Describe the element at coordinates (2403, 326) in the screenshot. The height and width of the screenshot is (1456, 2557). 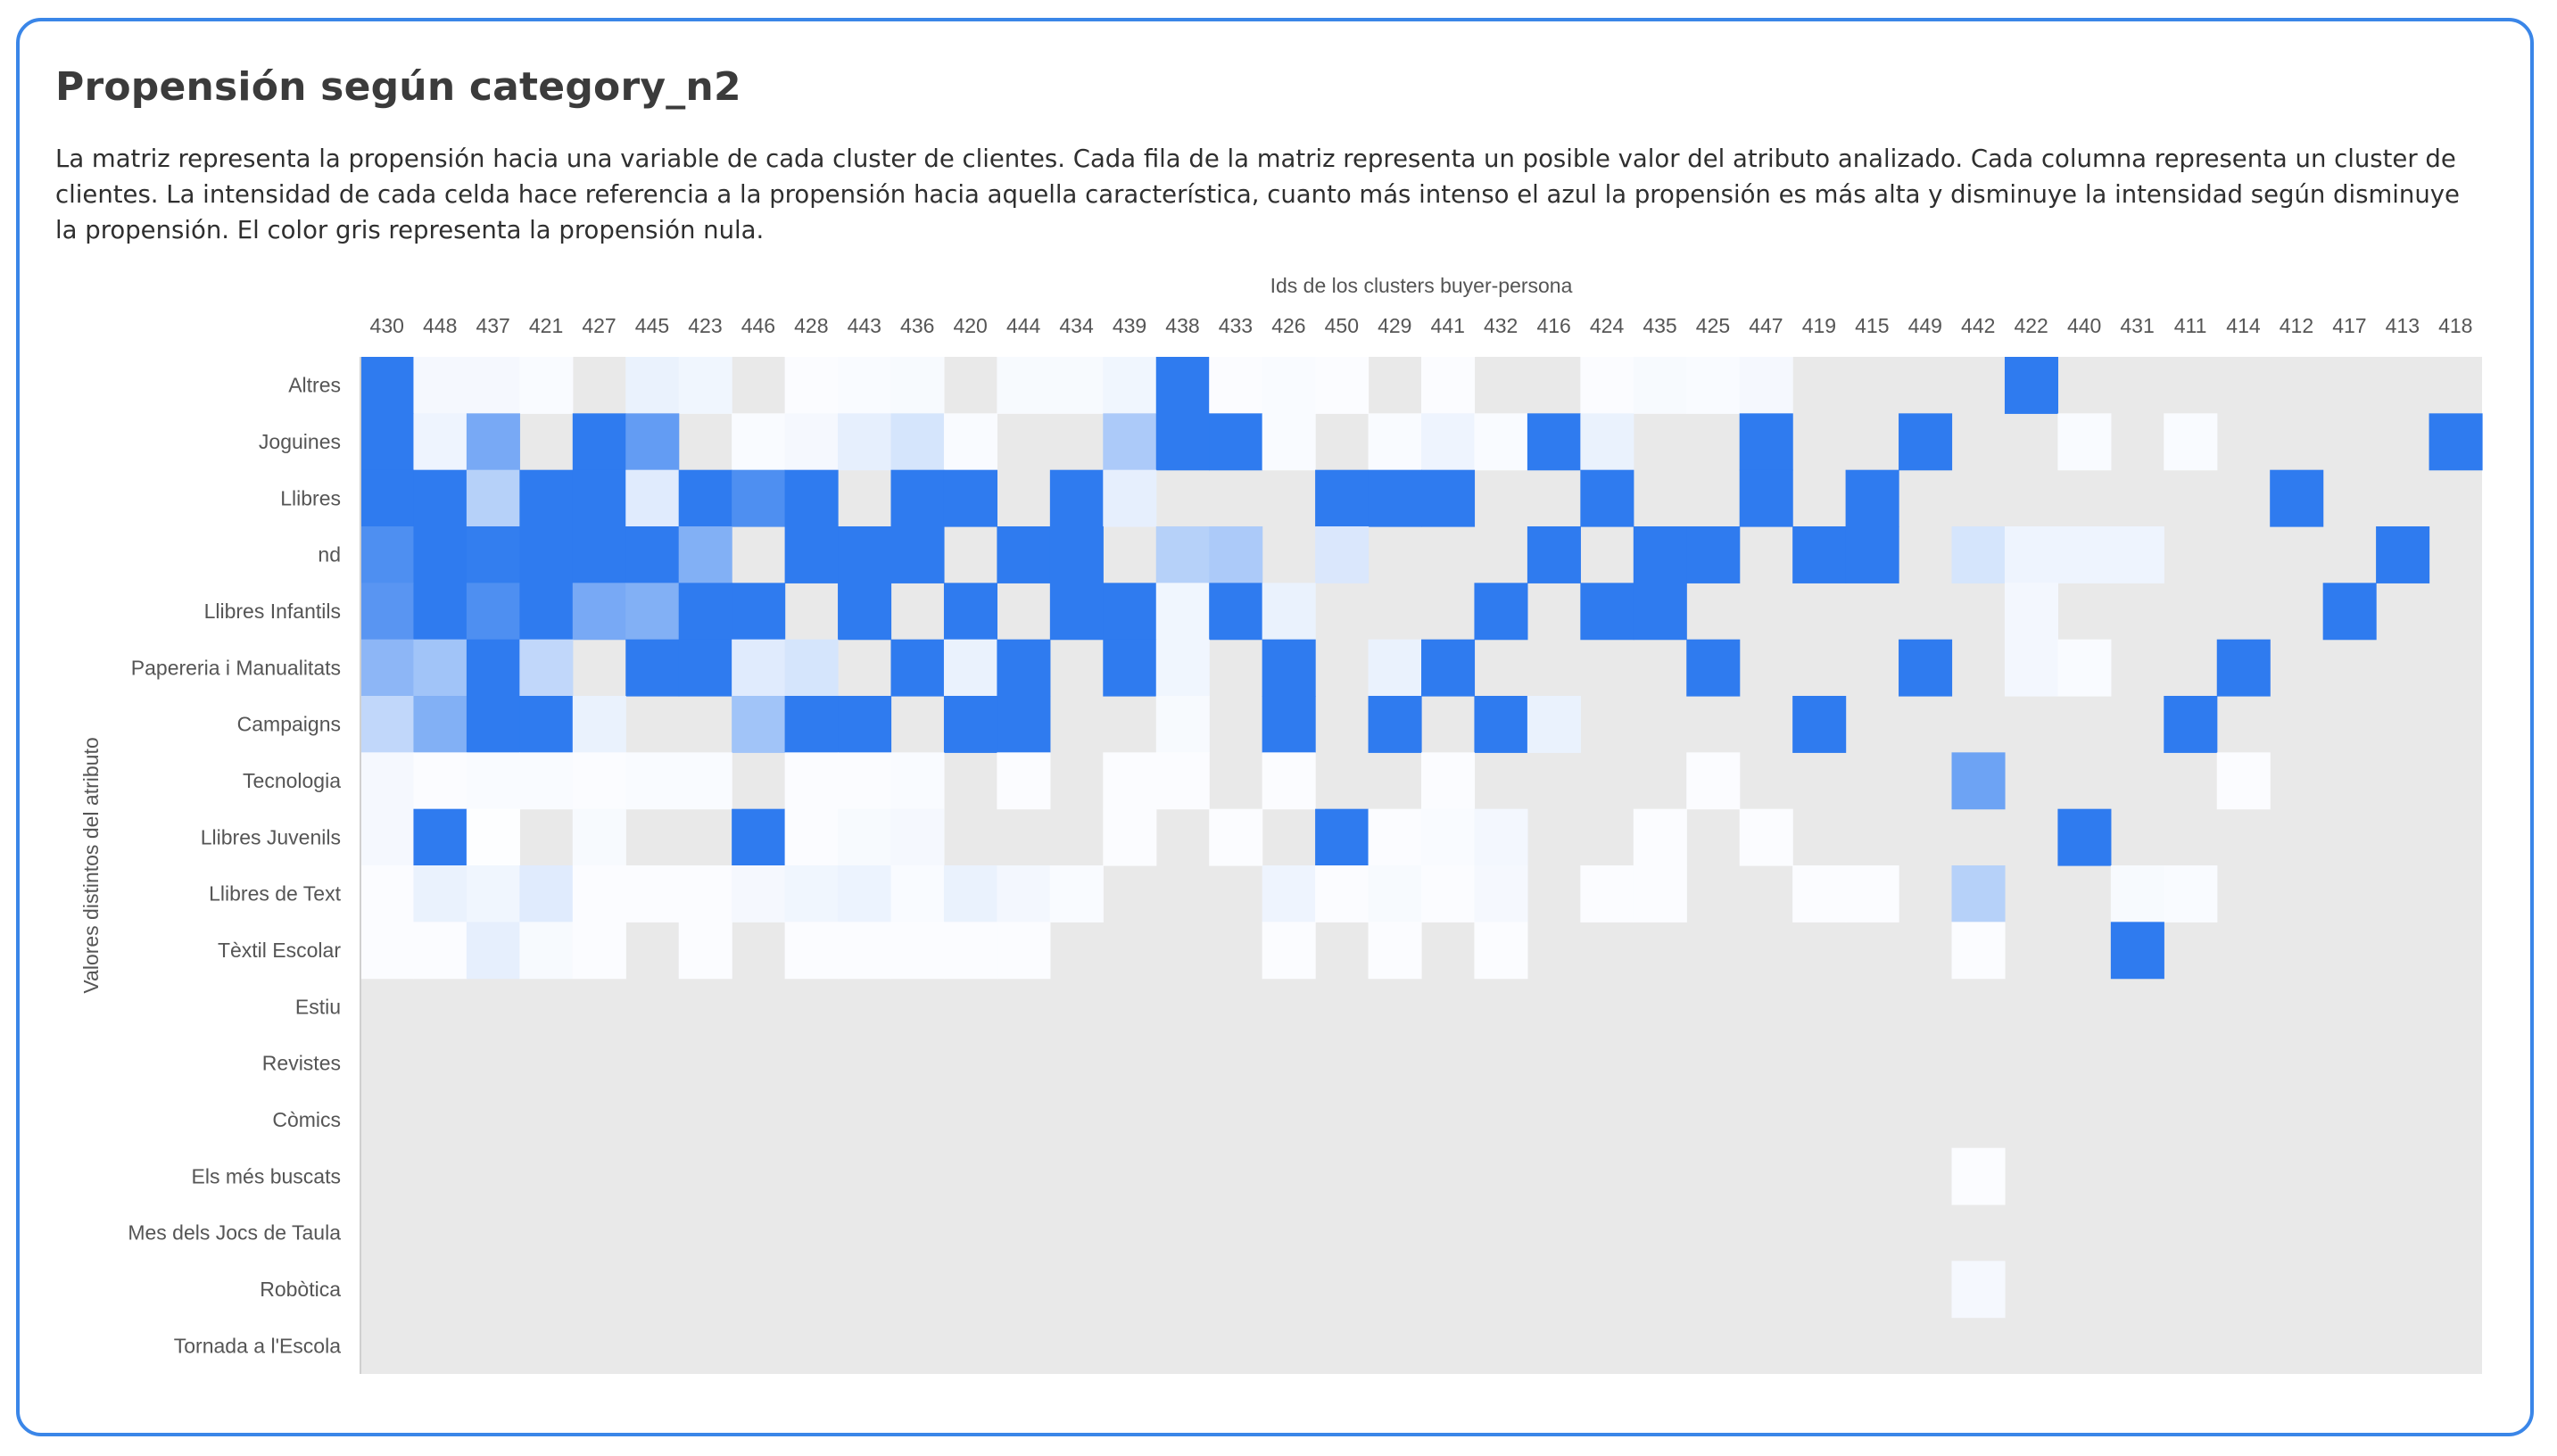
I see `x-tick-label: 413` at that location.